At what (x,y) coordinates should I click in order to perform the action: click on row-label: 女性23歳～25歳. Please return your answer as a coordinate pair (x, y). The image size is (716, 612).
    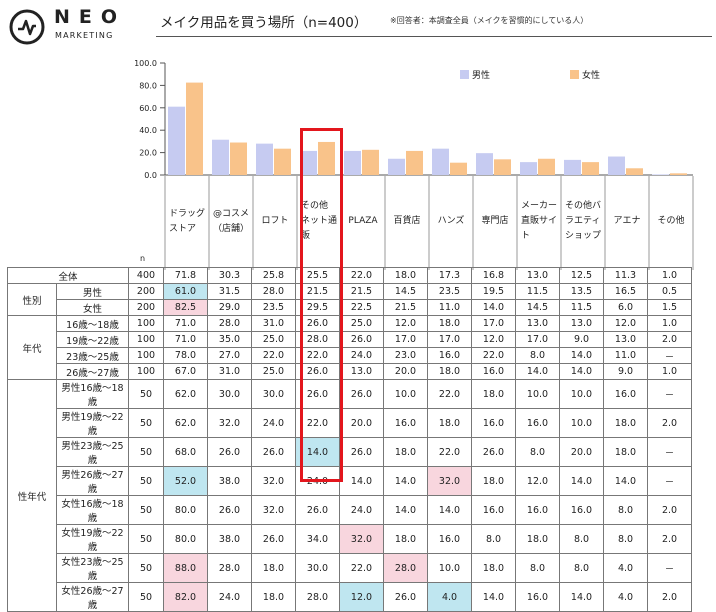
    Looking at the image, I should click on (92, 568).